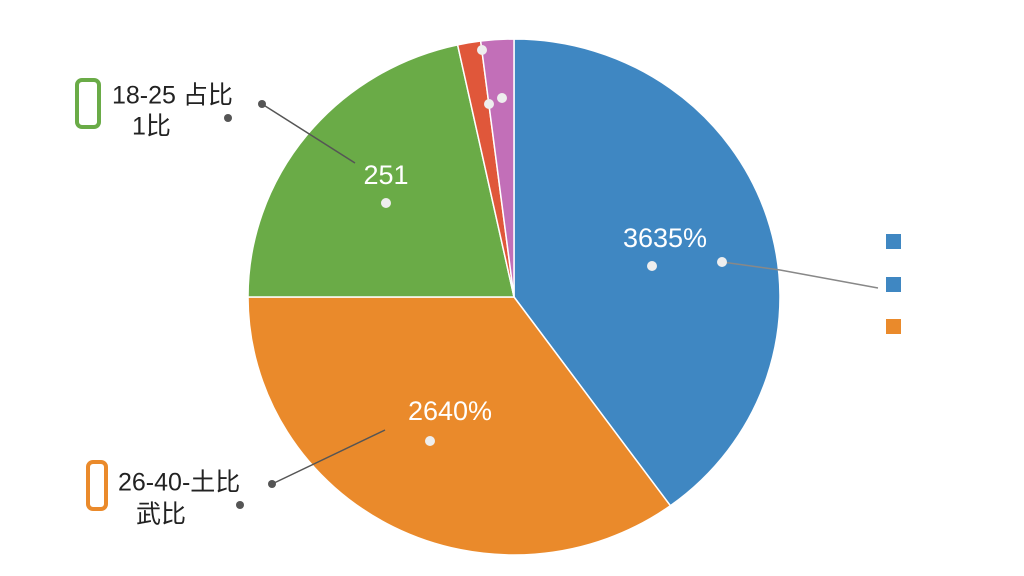  What do you see at coordinates (665, 238) in the screenshot?
I see `slice-label: 3635%` at bounding box center [665, 238].